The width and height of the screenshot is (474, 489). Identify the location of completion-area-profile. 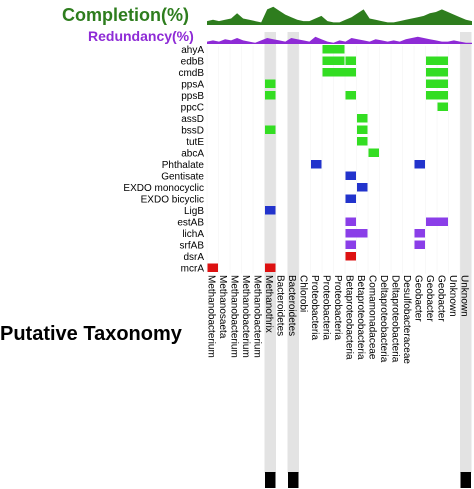
(339, 16).